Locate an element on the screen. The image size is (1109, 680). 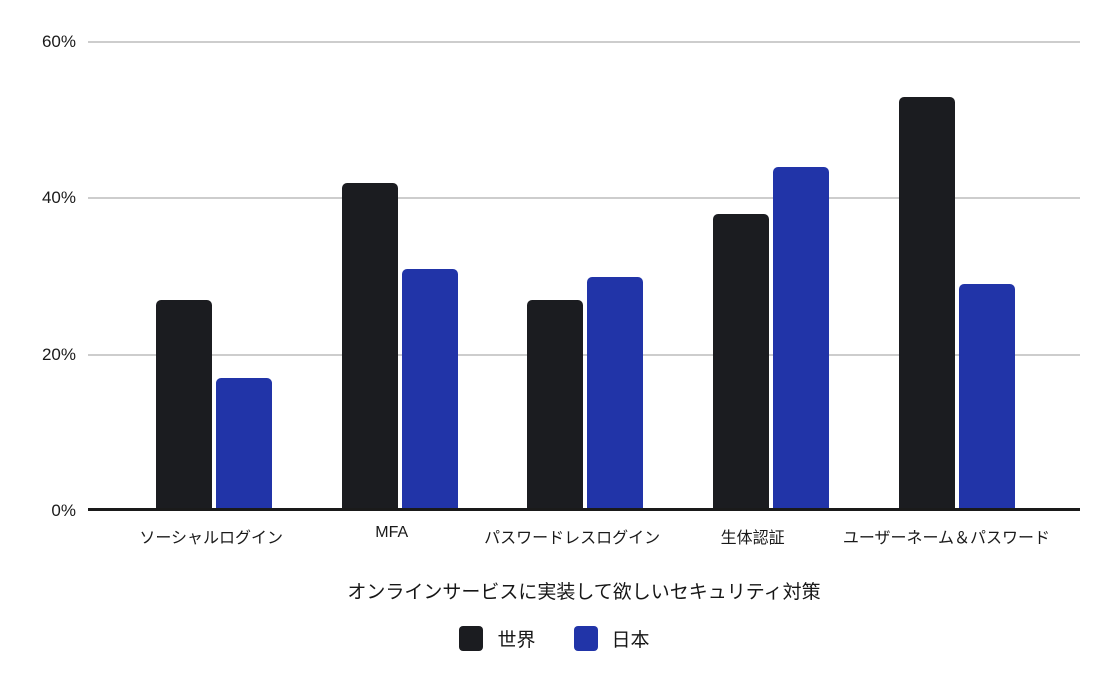
x-tick-label-2: MFA is located at coordinates (392, 532).